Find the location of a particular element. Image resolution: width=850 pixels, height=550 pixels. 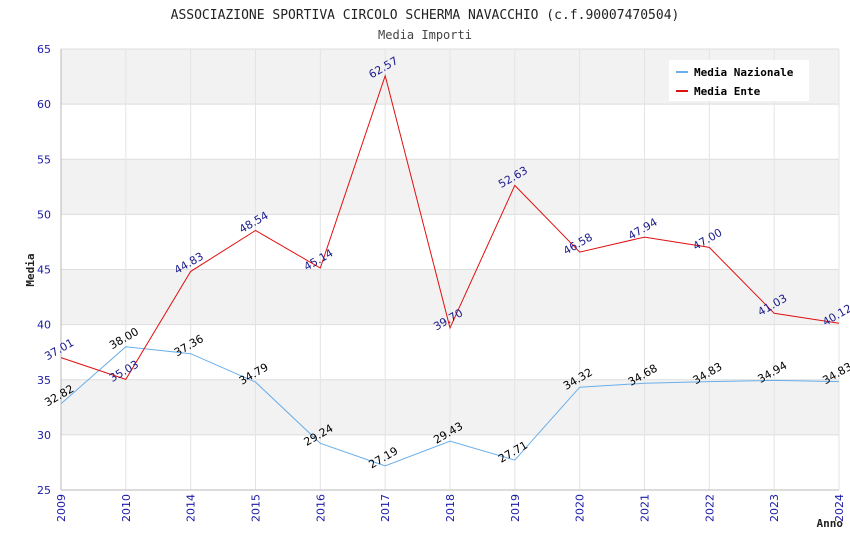

y-tick-label: 65 is located at coordinates (44, 49).